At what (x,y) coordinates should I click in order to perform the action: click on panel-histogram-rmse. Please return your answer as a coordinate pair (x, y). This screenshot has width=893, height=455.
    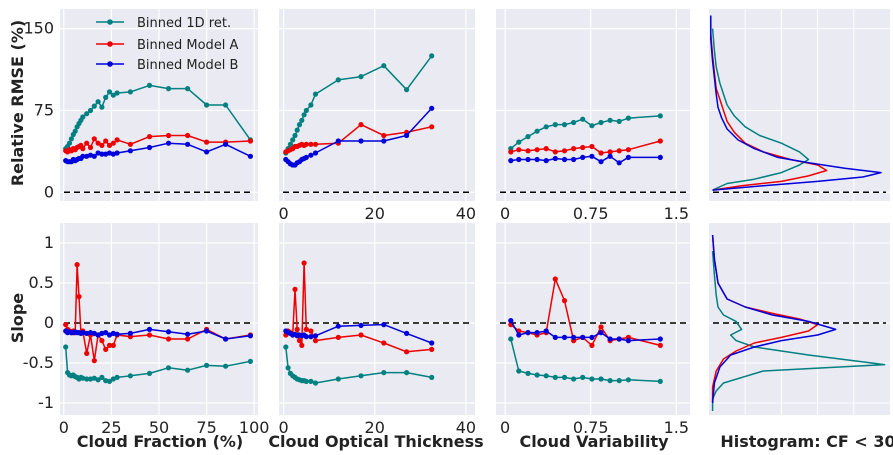
    Looking at the image, I should click on (799, 105).